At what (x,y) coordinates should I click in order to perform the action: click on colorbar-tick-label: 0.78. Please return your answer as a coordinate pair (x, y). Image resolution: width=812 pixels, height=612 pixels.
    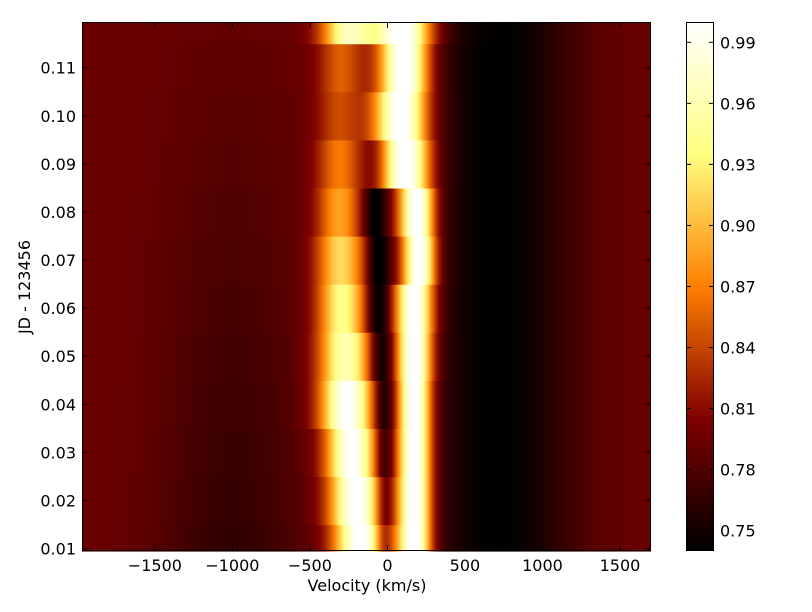
    Looking at the image, I should click on (738, 470).